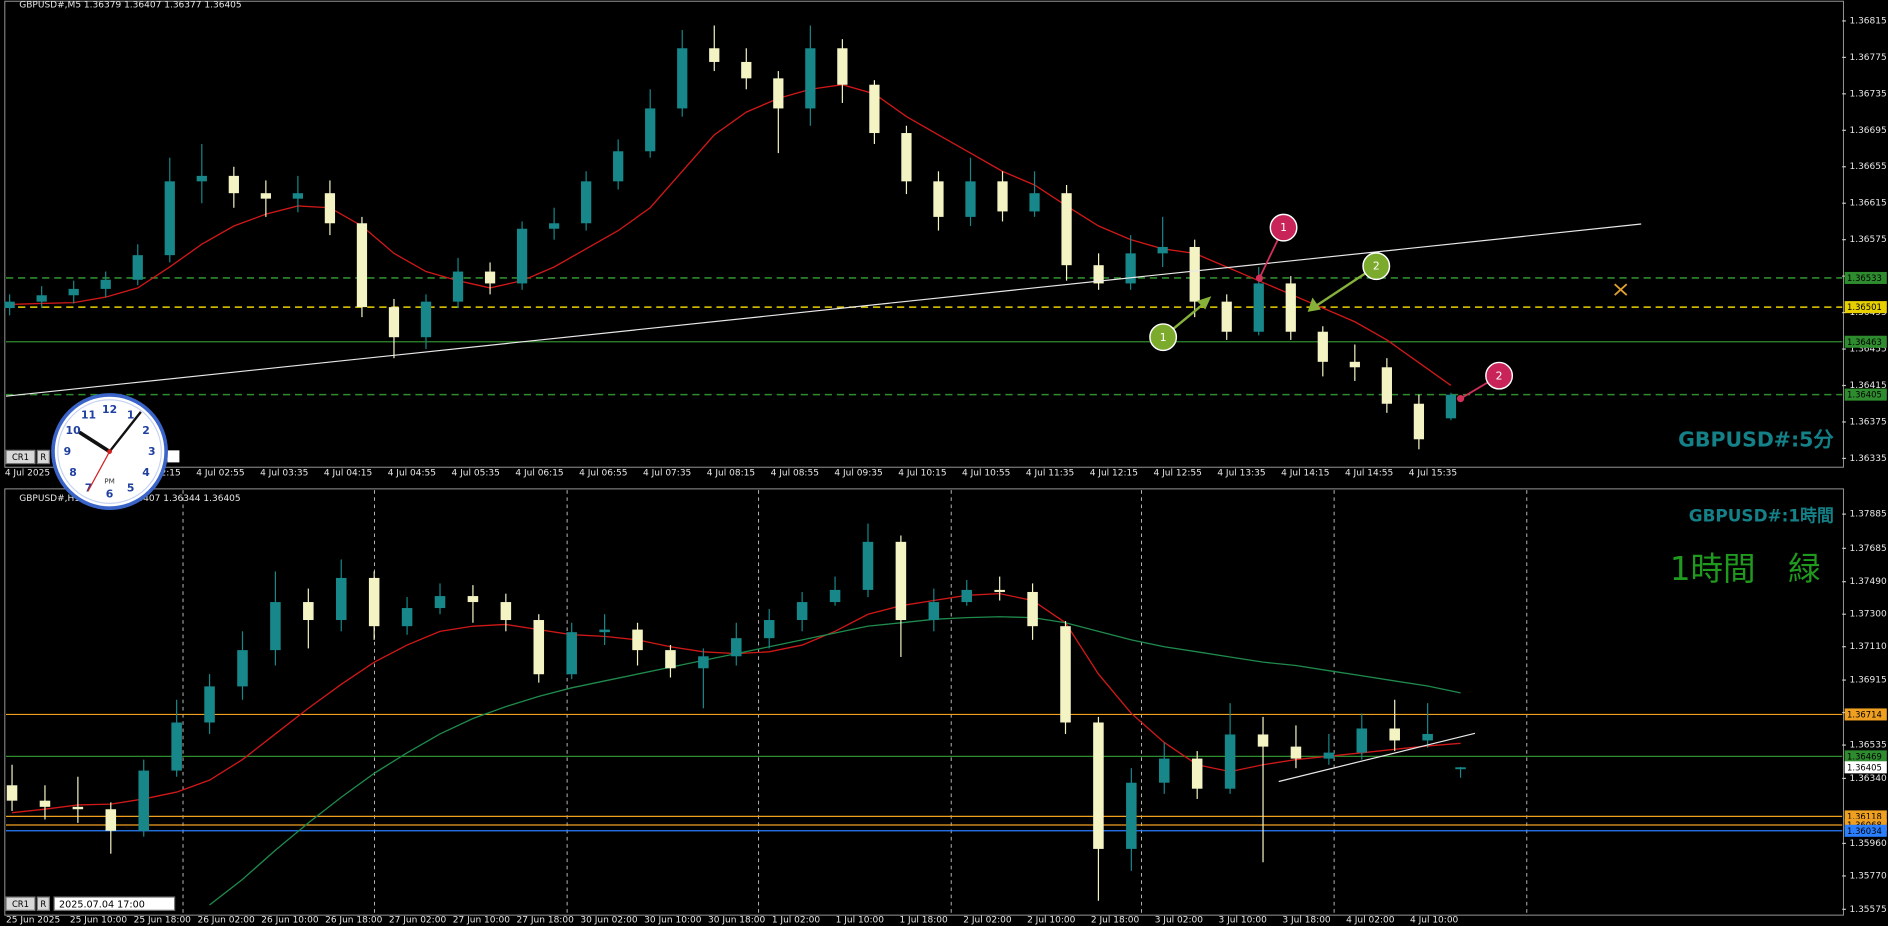  I want to click on x-tick-label: 26 Jun 02:00, so click(226, 920).